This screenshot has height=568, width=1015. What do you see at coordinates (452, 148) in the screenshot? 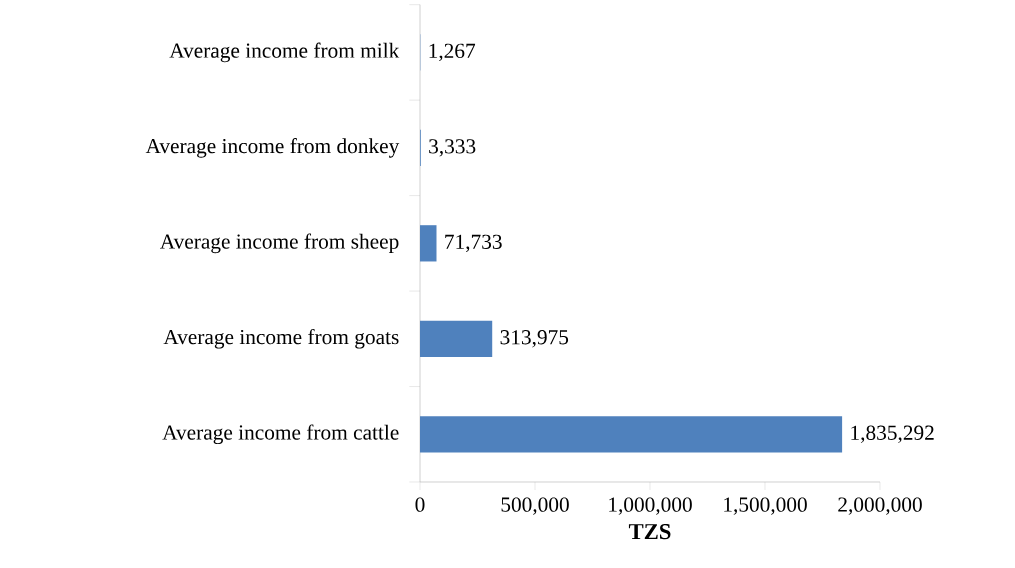
I see `data-label: 3,333` at bounding box center [452, 148].